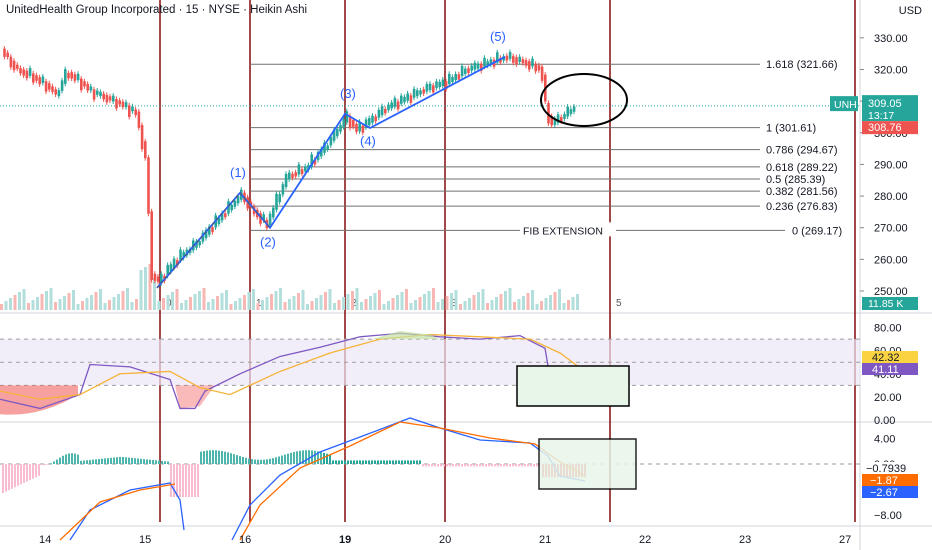 This screenshot has height=550, width=932. Describe the element at coordinates (39, 400) in the screenshot. I see `rsi-oversold-fill` at that location.